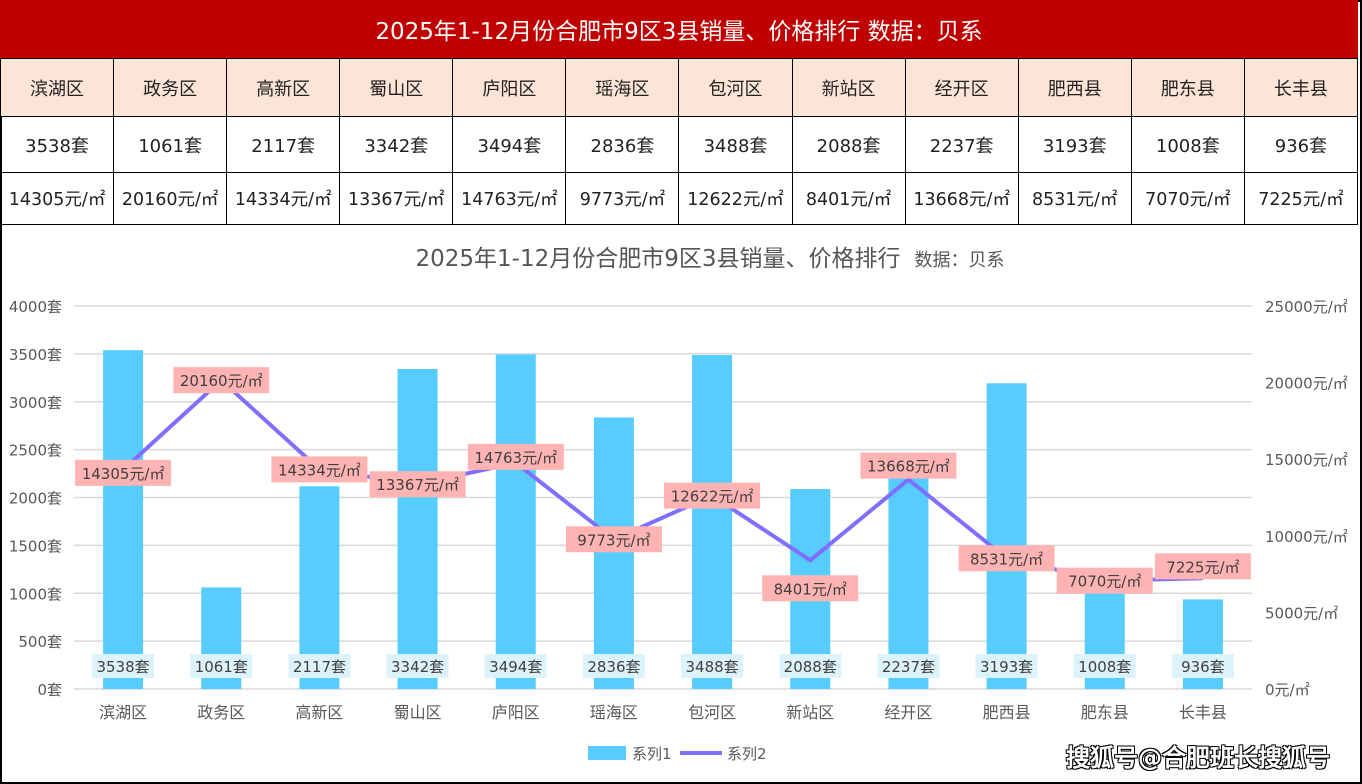 This screenshot has height=784, width=1362. I want to click on chart-title-text: 2025年1-12月份合肥市9区3县销量、价格排行, so click(658, 259).